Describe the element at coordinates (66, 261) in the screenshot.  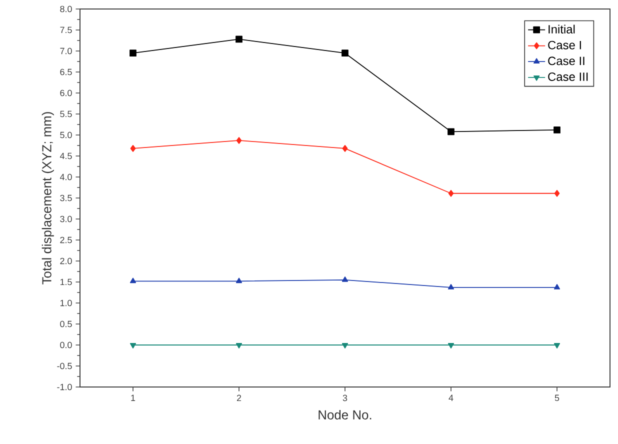
I see `y-tick-label: 2.0` at that location.